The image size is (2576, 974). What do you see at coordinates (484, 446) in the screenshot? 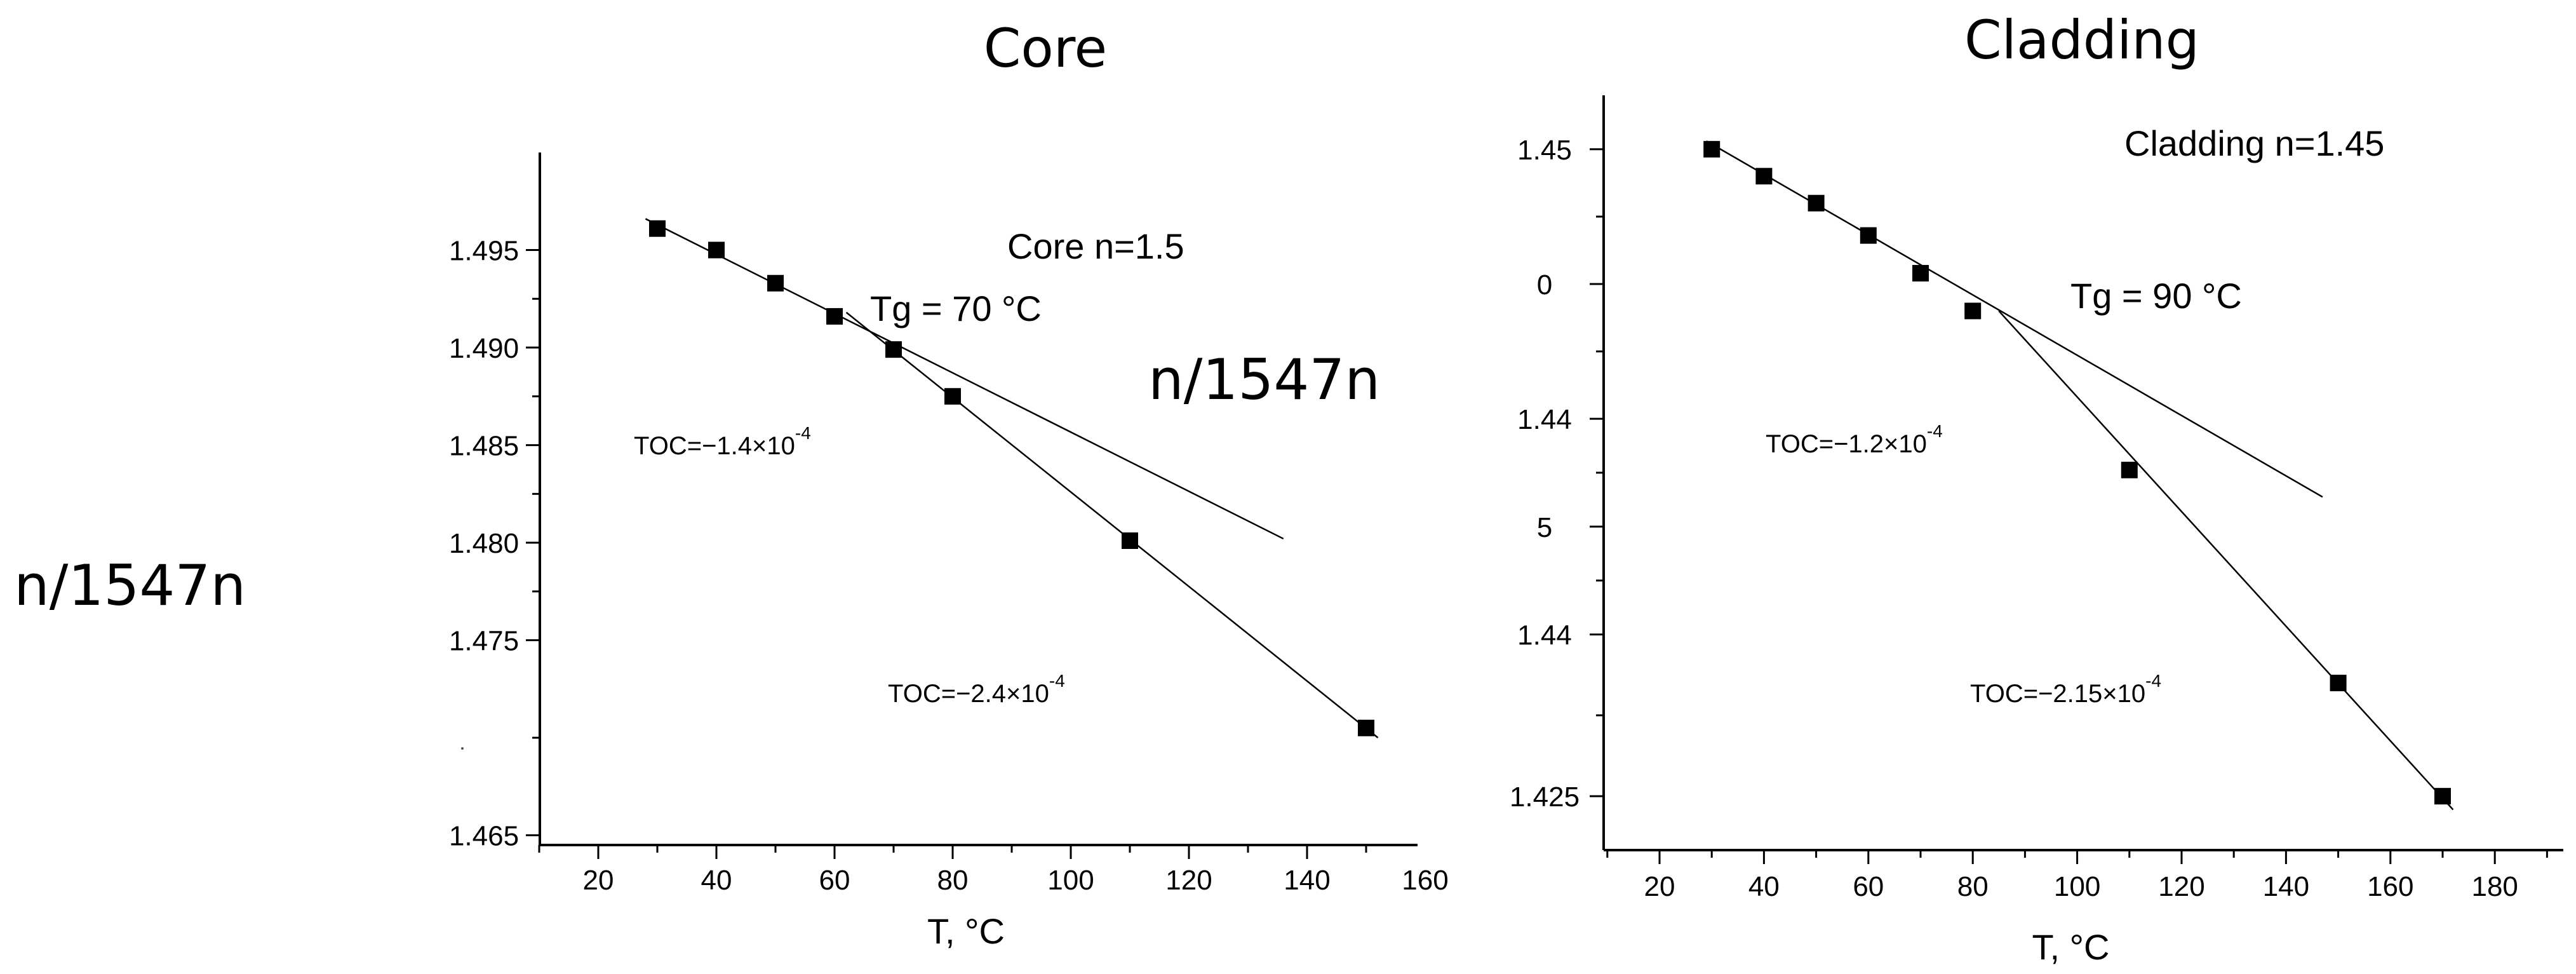
I see `y-tick-label: 1.485` at bounding box center [484, 446].